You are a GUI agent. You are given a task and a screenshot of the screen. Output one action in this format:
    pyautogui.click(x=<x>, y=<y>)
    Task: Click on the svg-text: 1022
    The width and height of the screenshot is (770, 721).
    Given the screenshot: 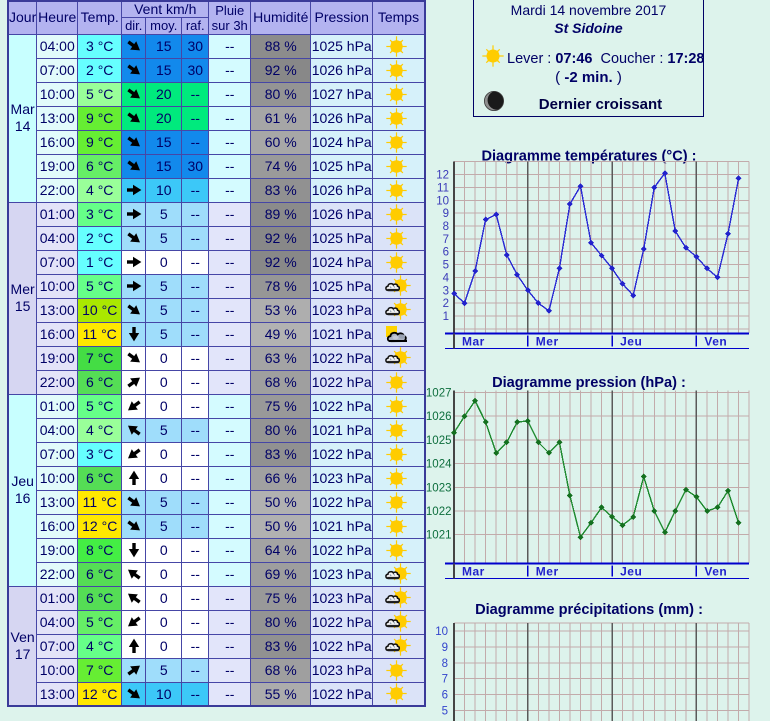 What is the action you would take?
    pyautogui.click(x=439, y=512)
    